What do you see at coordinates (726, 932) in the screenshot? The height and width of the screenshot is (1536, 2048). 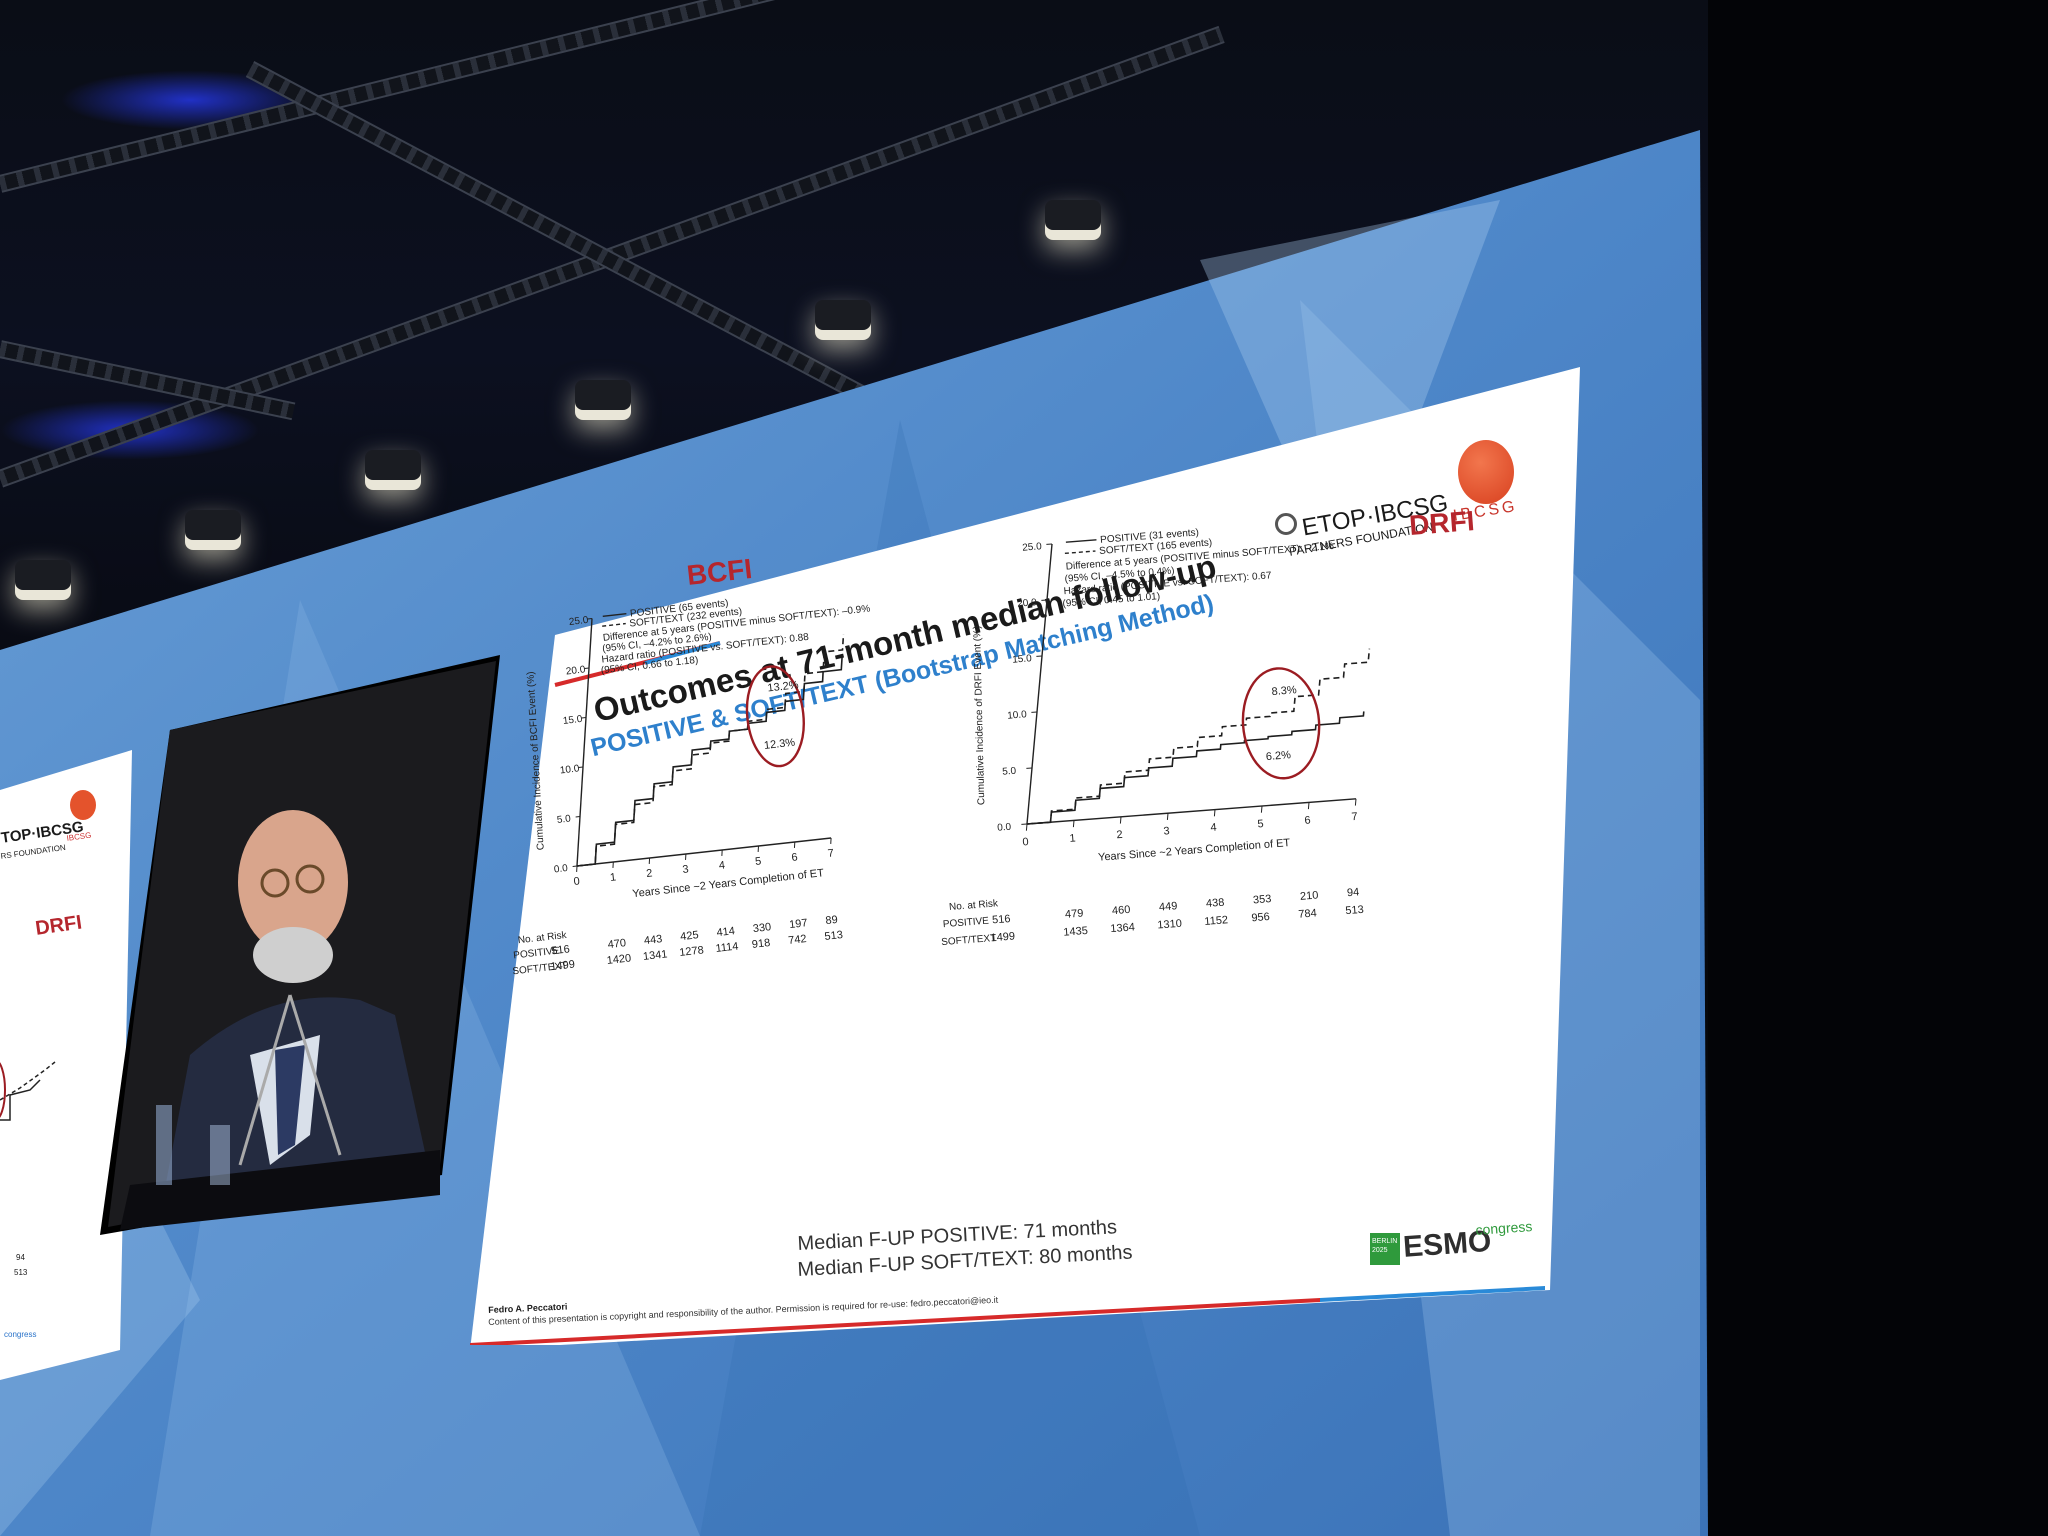 I see `bcfi-risk-value: 414` at bounding box center [726, 932].